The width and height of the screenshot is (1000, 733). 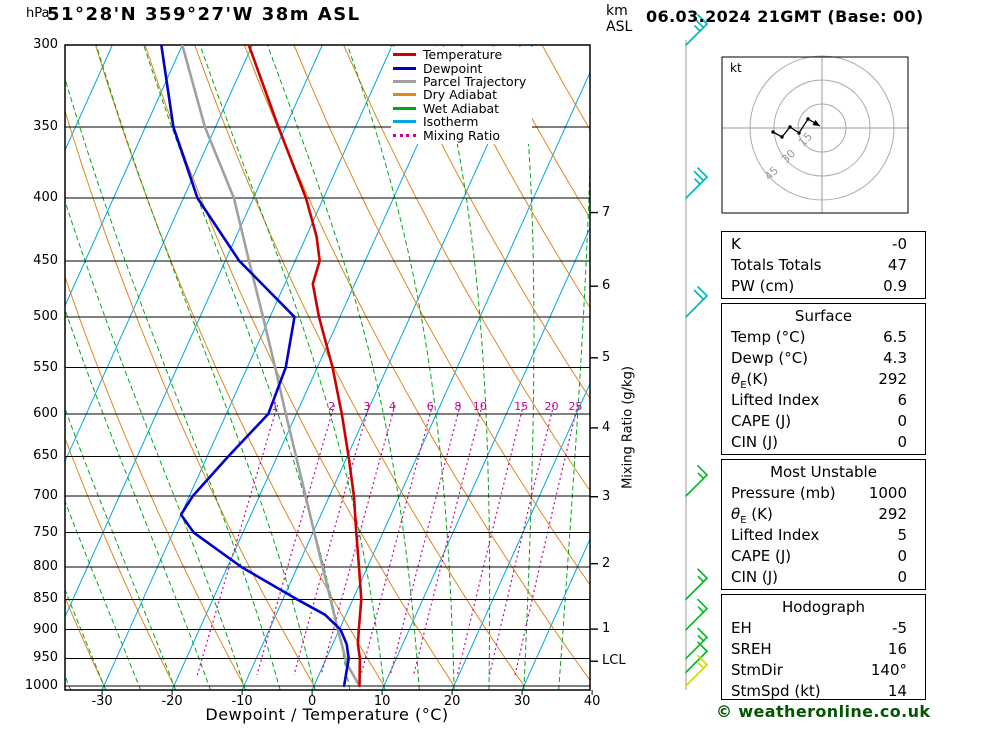 I want to click on altitude-tick-label: 4, so click(x=606, y=427).